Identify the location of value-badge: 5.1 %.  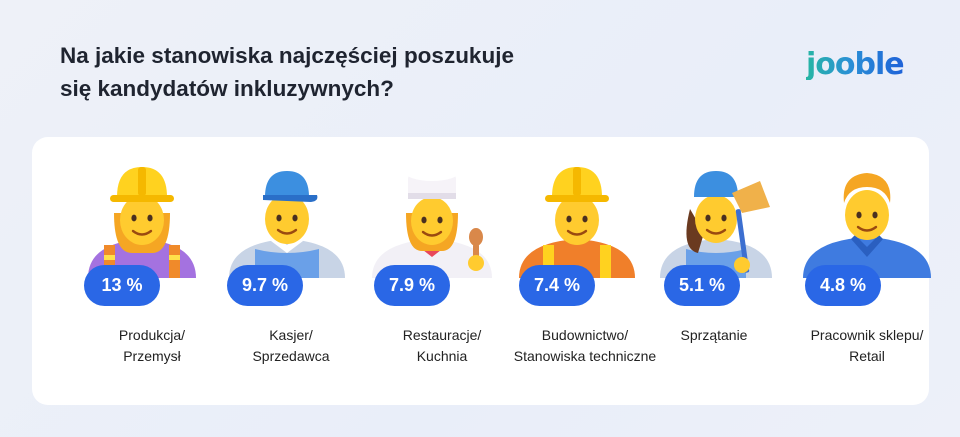
(702, 285).